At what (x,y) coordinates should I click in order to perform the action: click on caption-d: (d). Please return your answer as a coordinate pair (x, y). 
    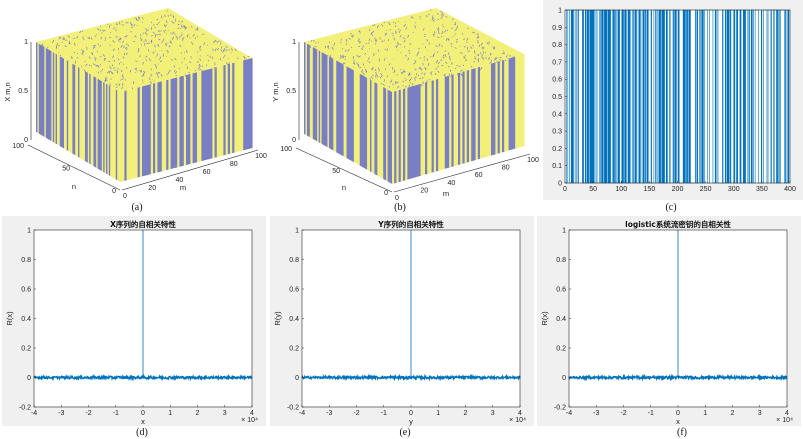
    Looking at the image, I should click on (142, 432).